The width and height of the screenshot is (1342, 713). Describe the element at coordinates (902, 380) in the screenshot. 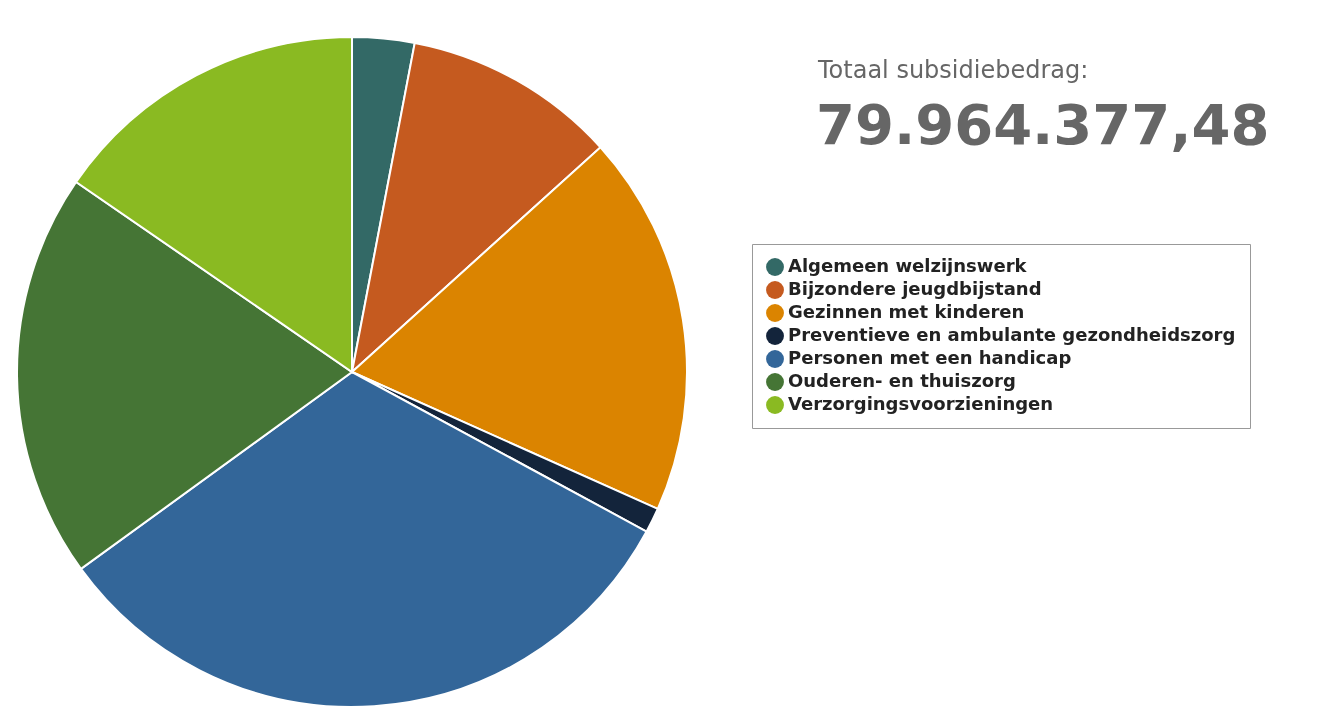

I see `legend-label: Ouderen- en thuiszorg` at that location.